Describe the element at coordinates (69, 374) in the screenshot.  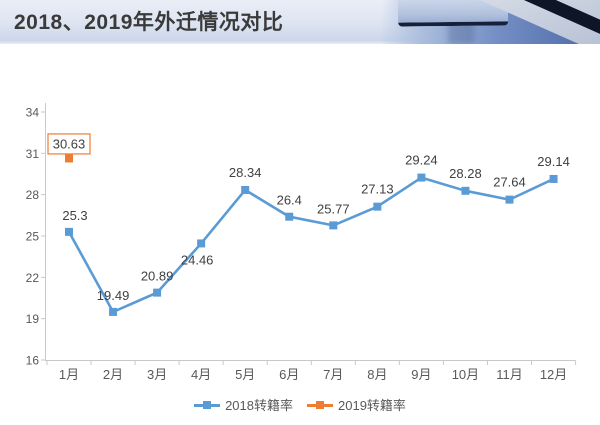
I see `x-axis-tick-label: 1月` at that location.